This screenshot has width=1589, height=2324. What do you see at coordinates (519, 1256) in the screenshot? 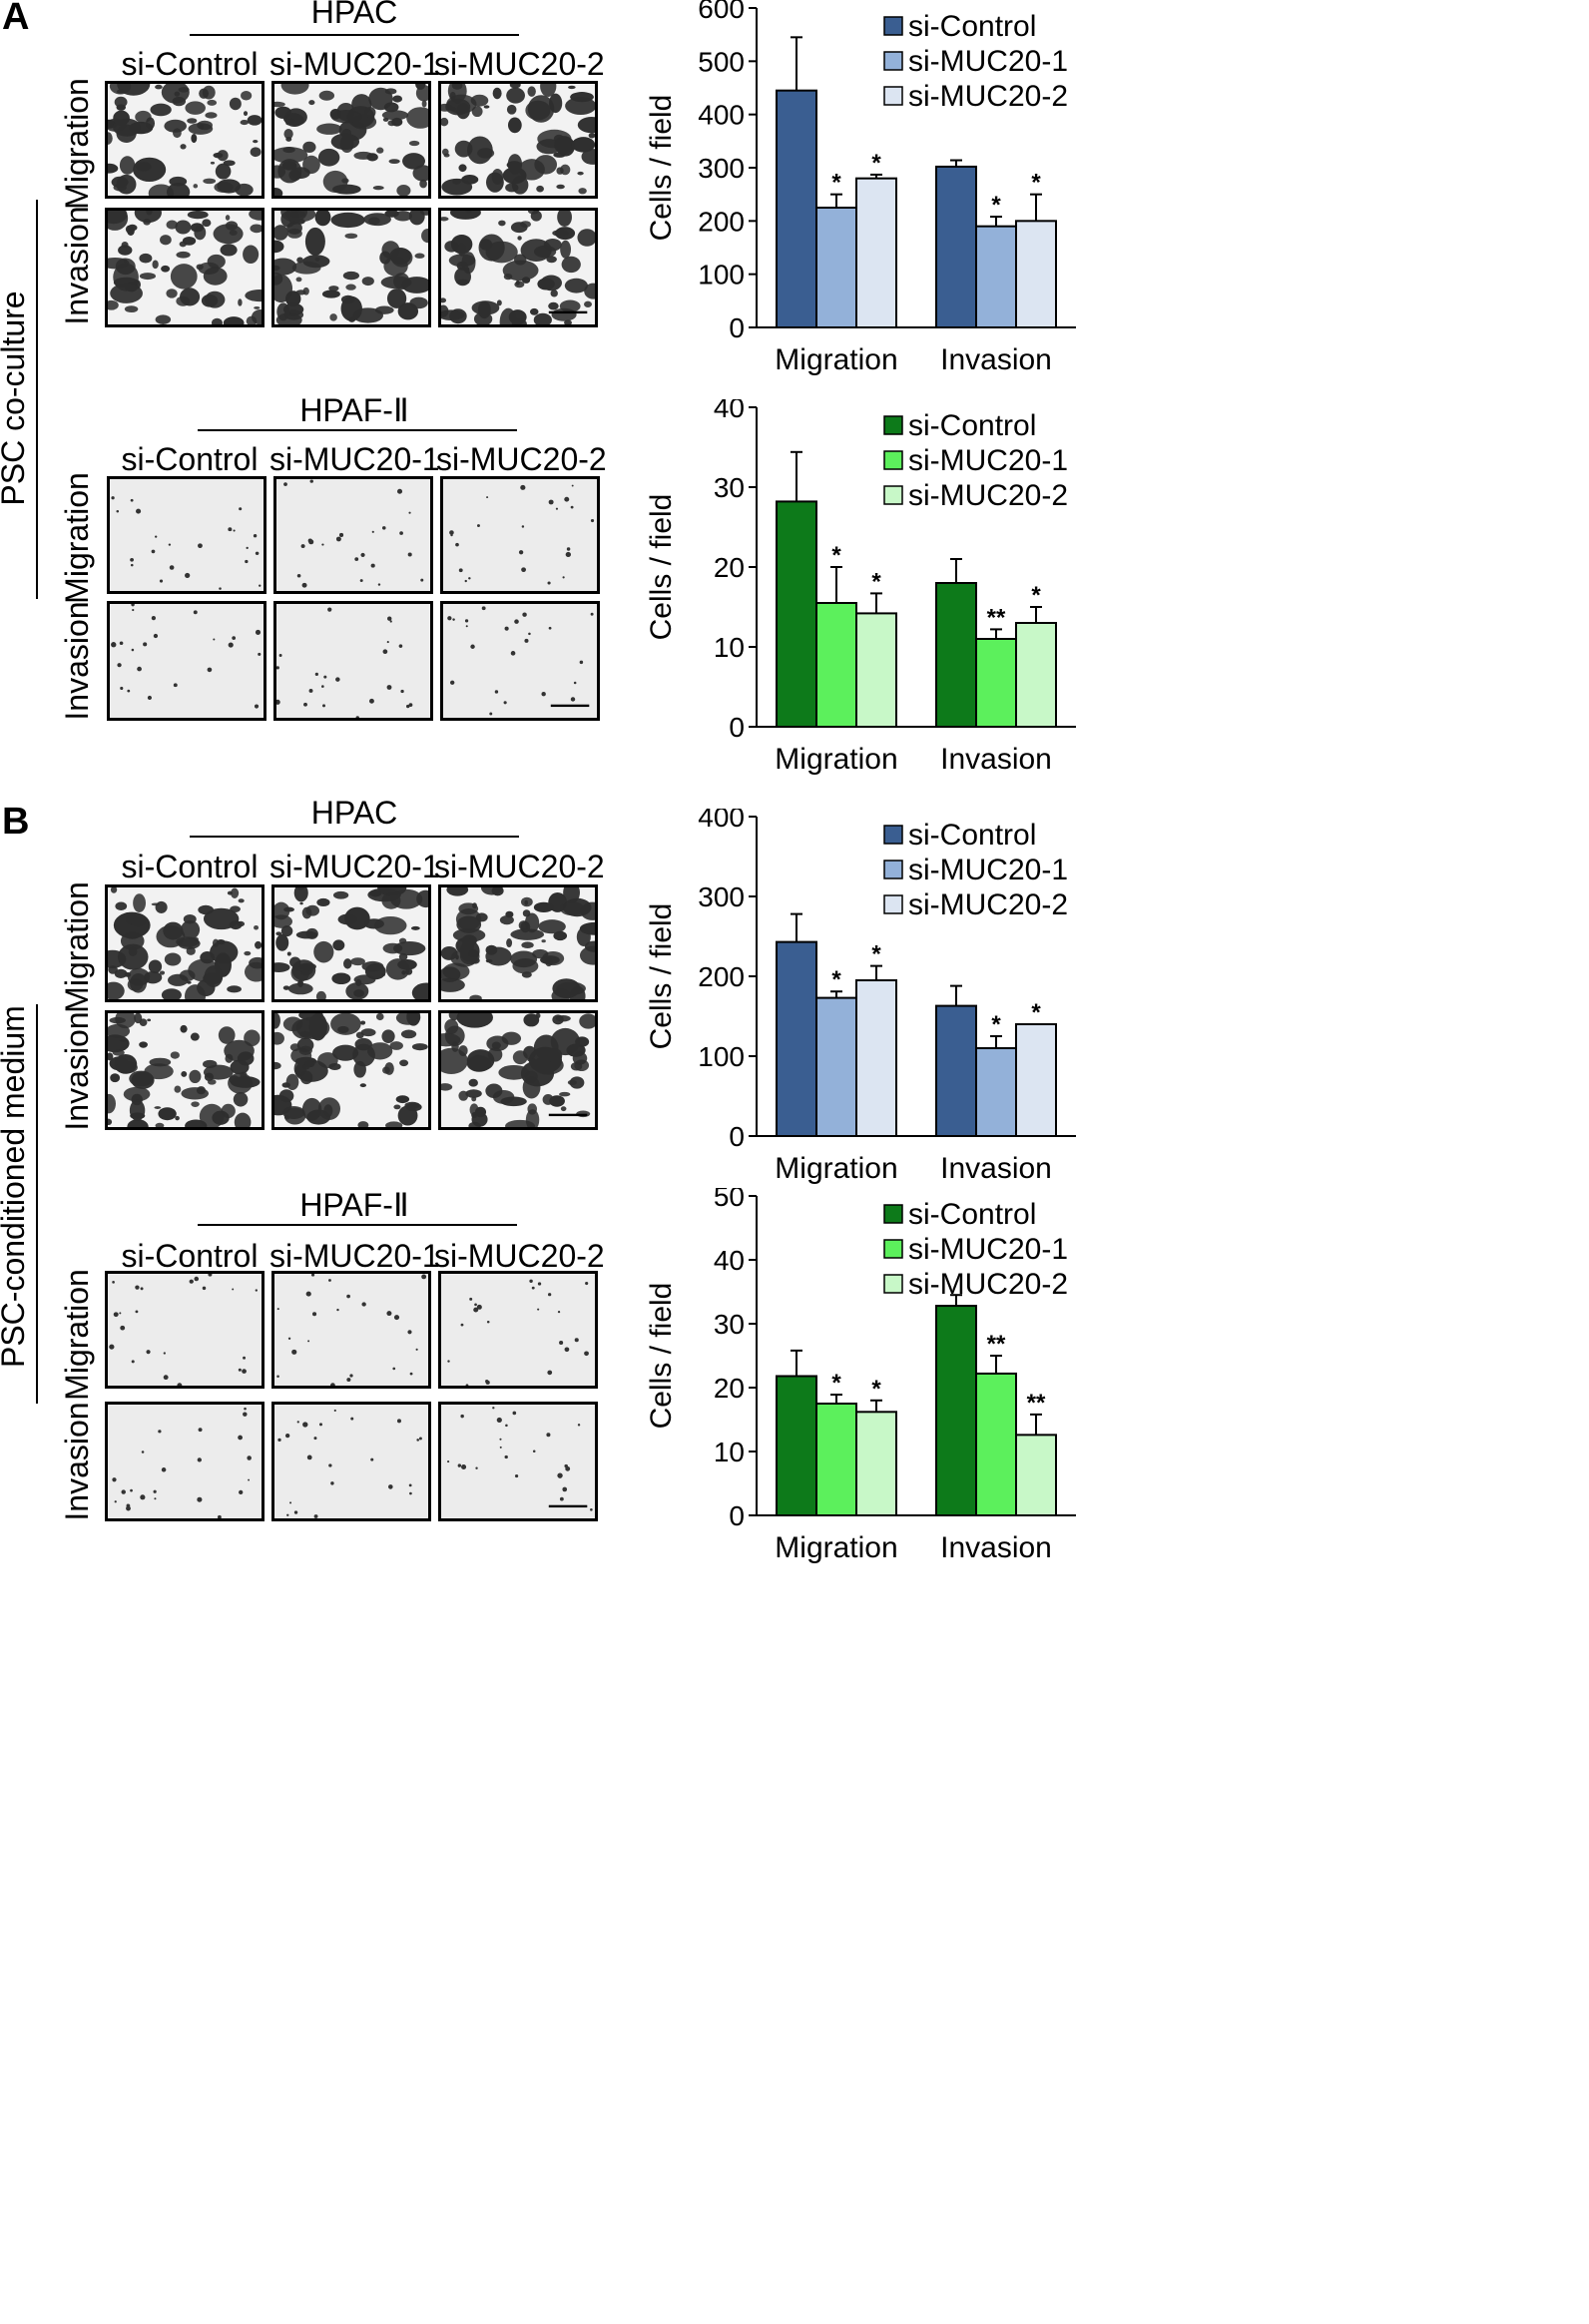
I see `column-header: si-MUC20-2` at bounding box center [519, 1256].